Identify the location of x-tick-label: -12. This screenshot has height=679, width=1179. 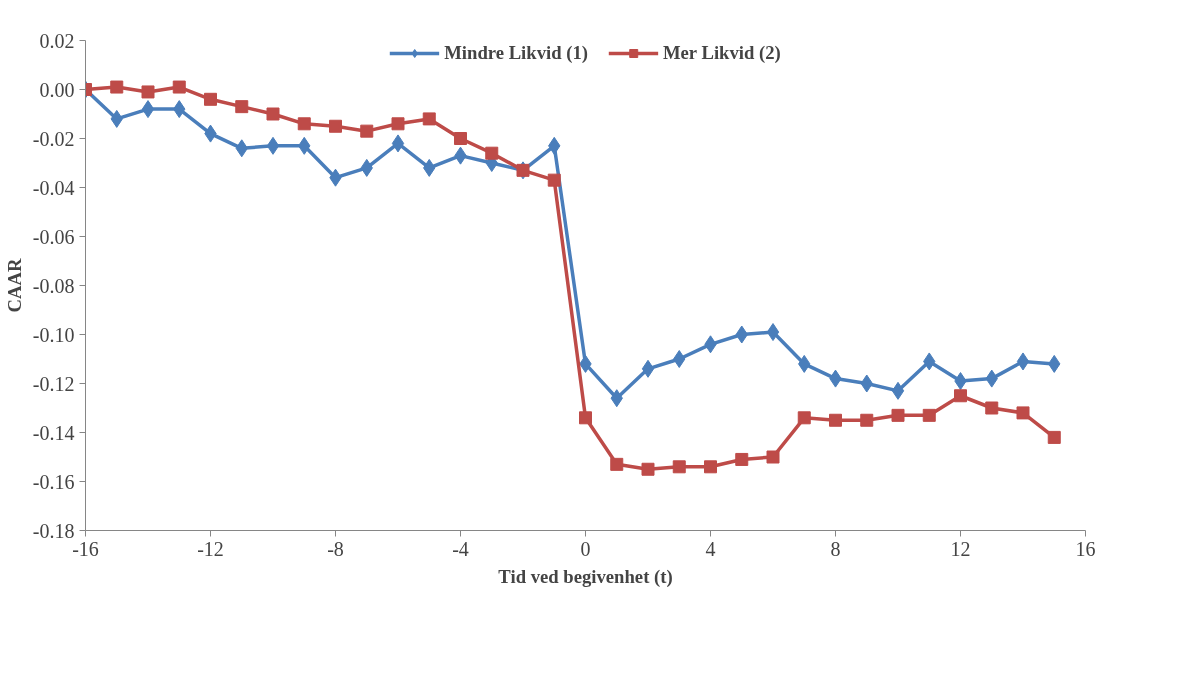
(210, 548).